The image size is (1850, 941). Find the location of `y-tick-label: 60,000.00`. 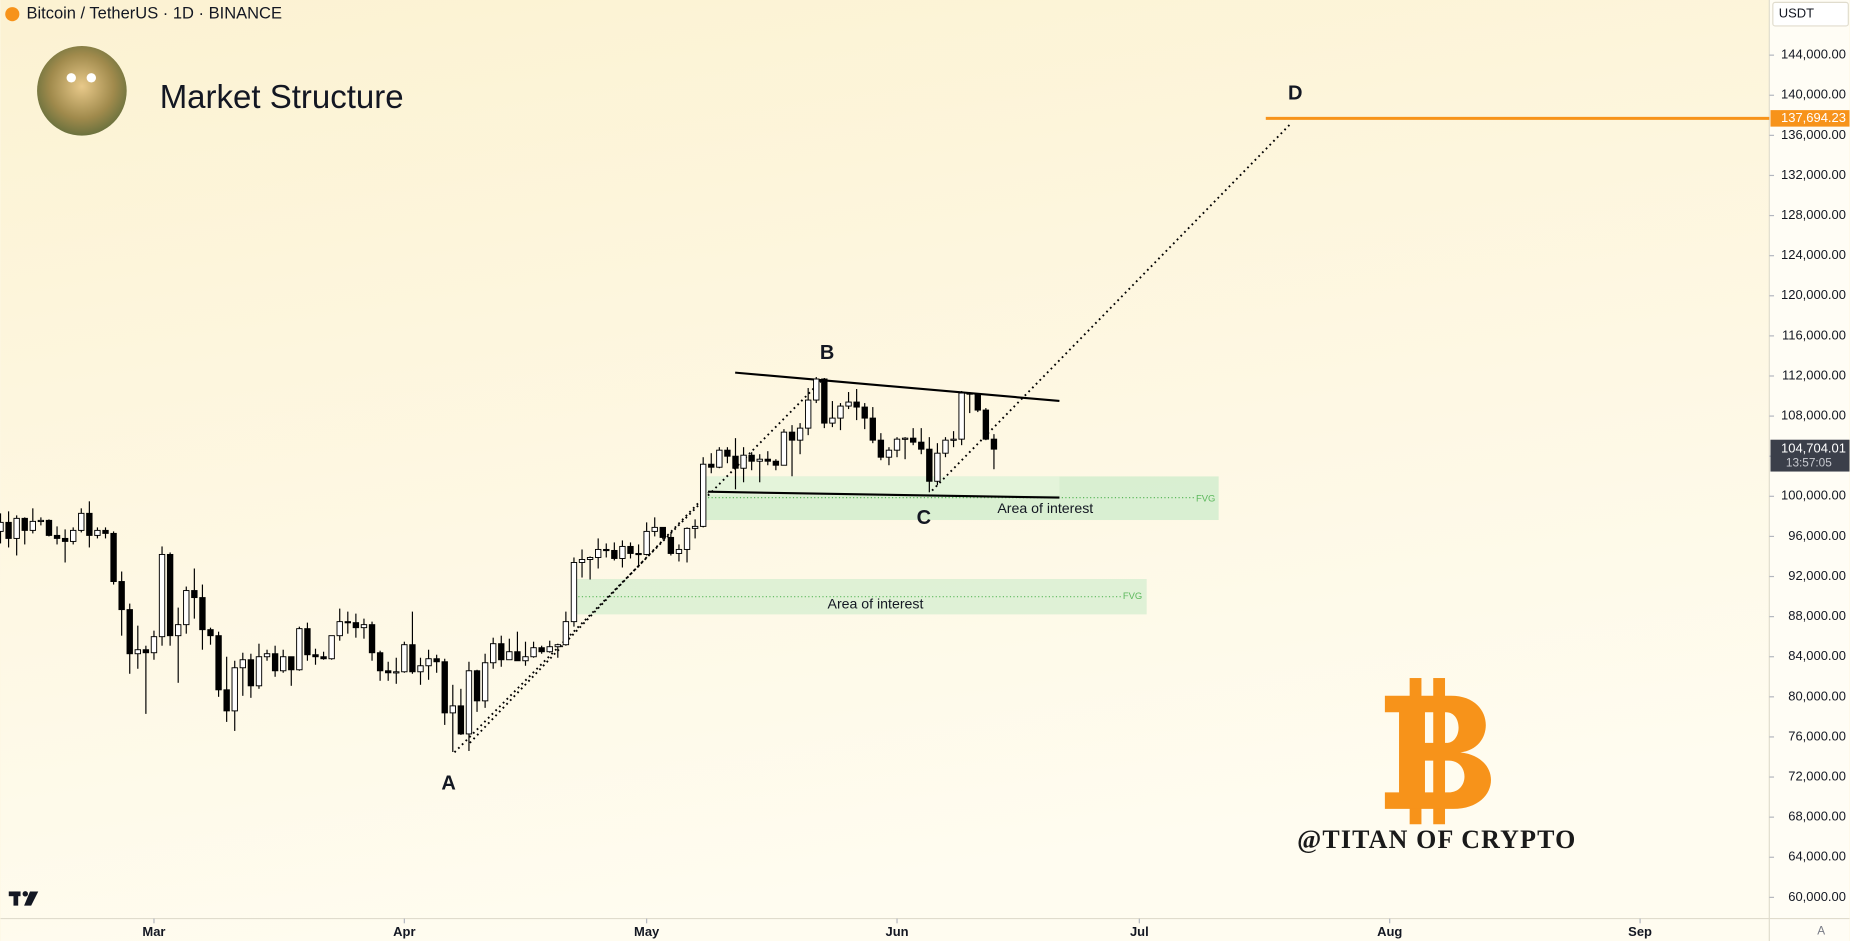

y-tick-label: 60,000.00 is located at coordinates (1817, 896).